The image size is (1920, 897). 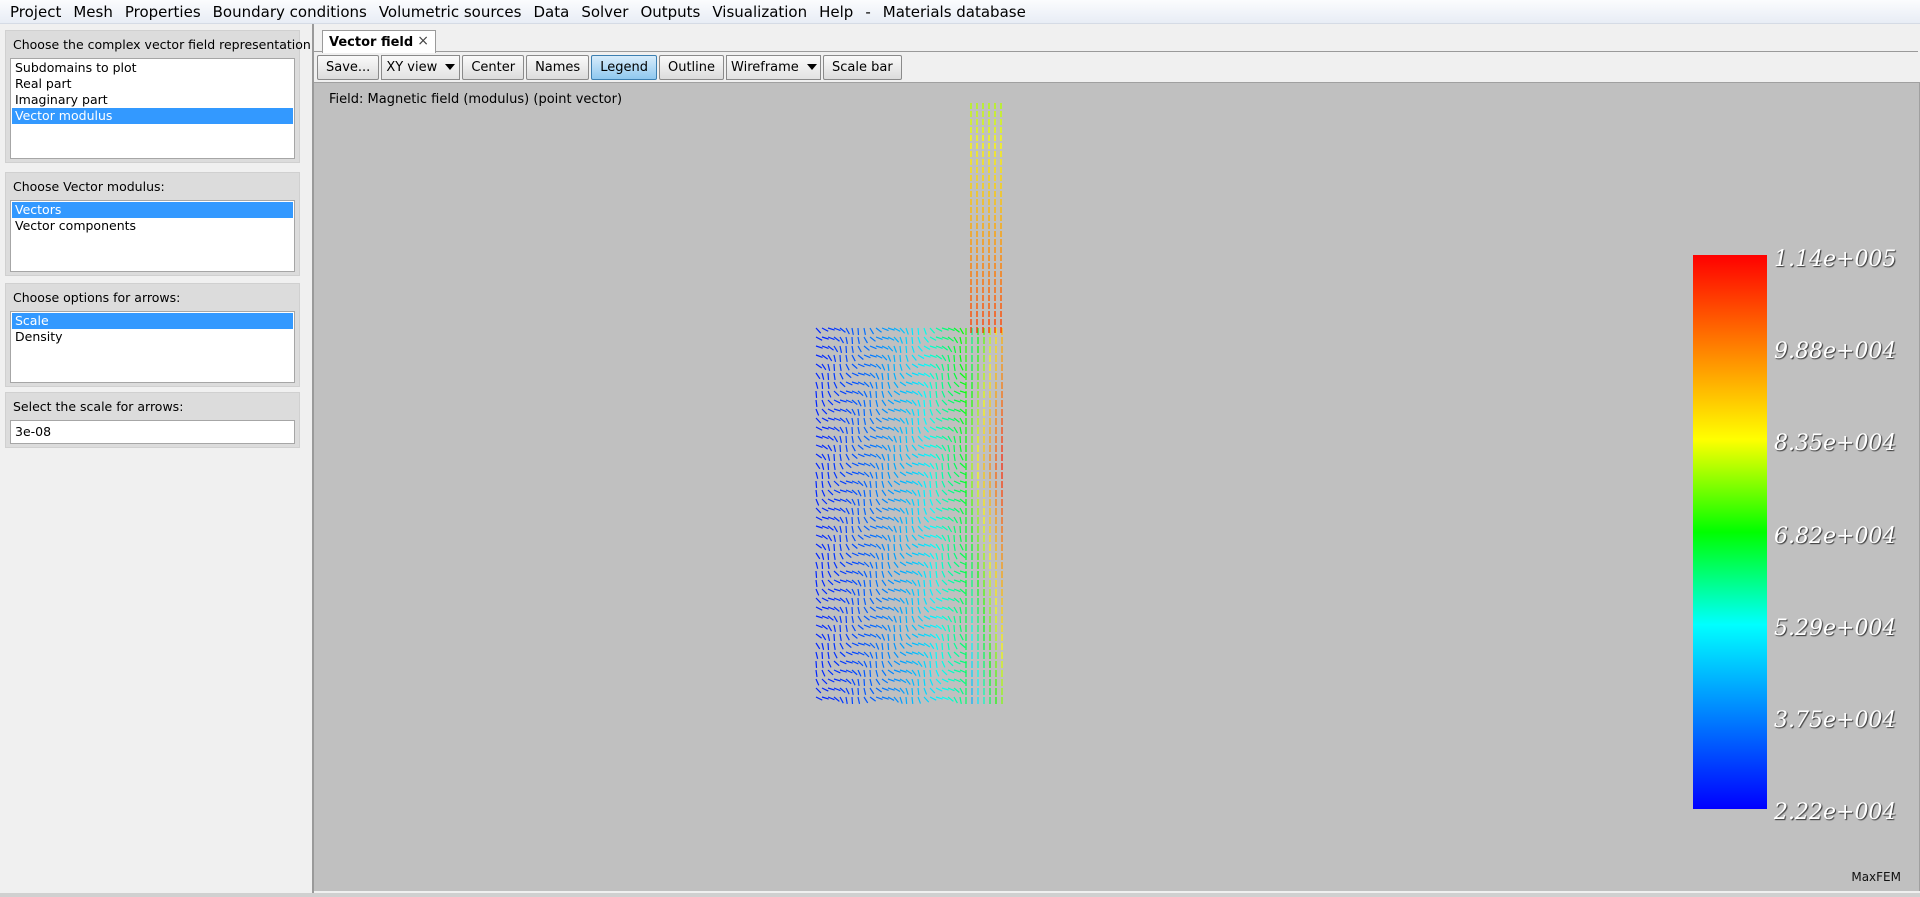 I want to click on list-item: Real part, so click(x=43, y=83).